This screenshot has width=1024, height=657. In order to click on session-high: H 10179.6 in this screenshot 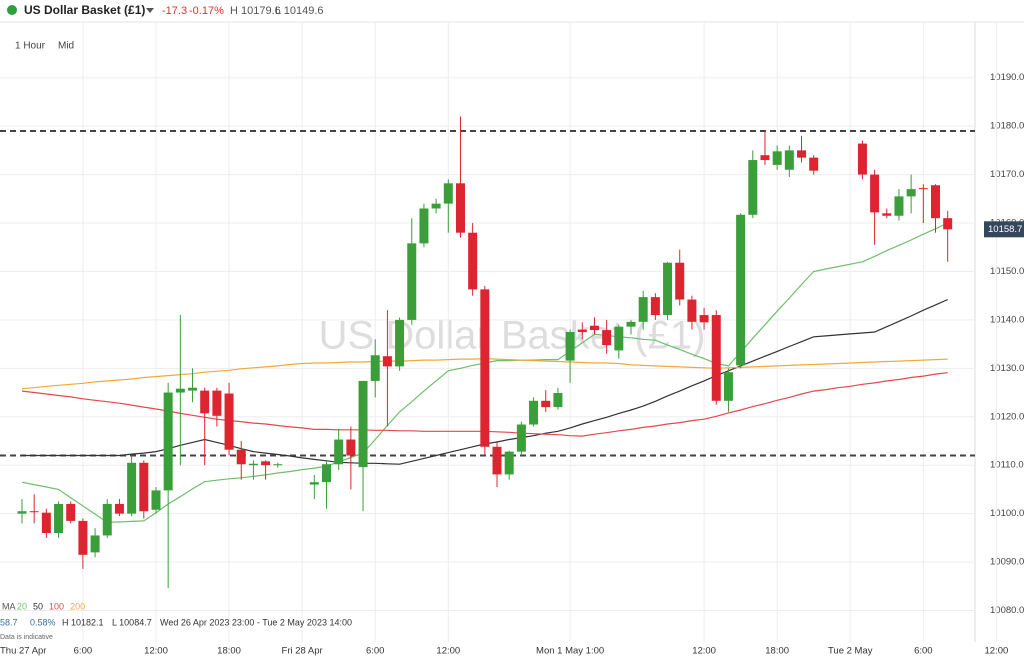, I will do `click(255, 11)`.